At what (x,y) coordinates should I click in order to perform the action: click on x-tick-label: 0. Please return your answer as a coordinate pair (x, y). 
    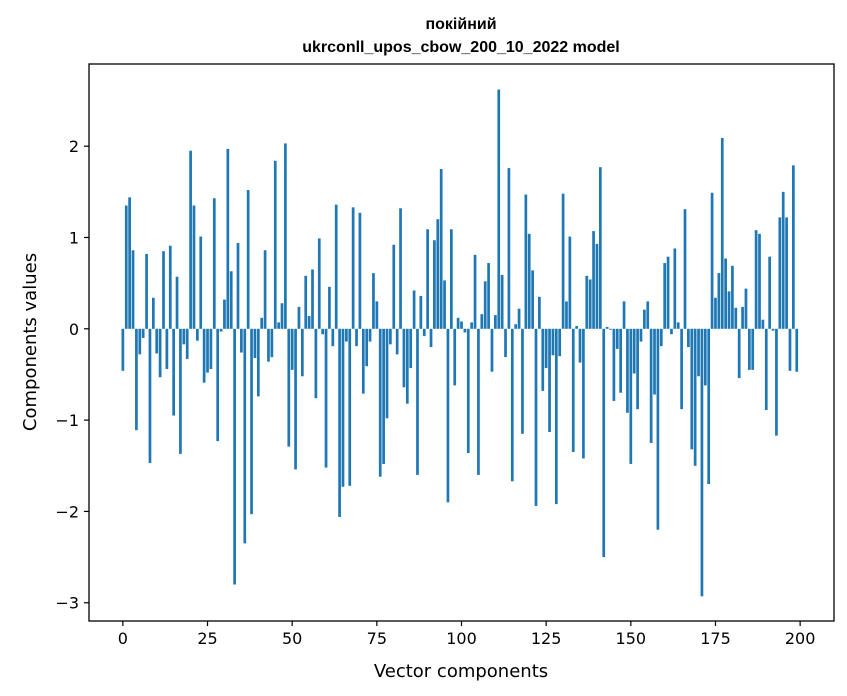
    Looking at the image, I should click on (123, 638).